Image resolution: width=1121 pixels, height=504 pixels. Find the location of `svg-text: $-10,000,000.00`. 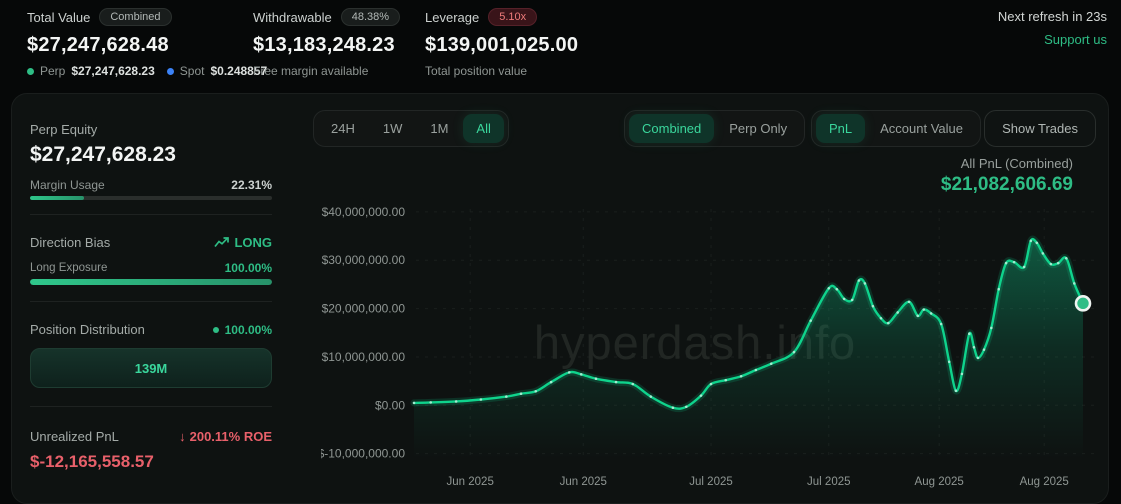

svg-text: $-10,000,000.00 is located at coordinates (363, 454).